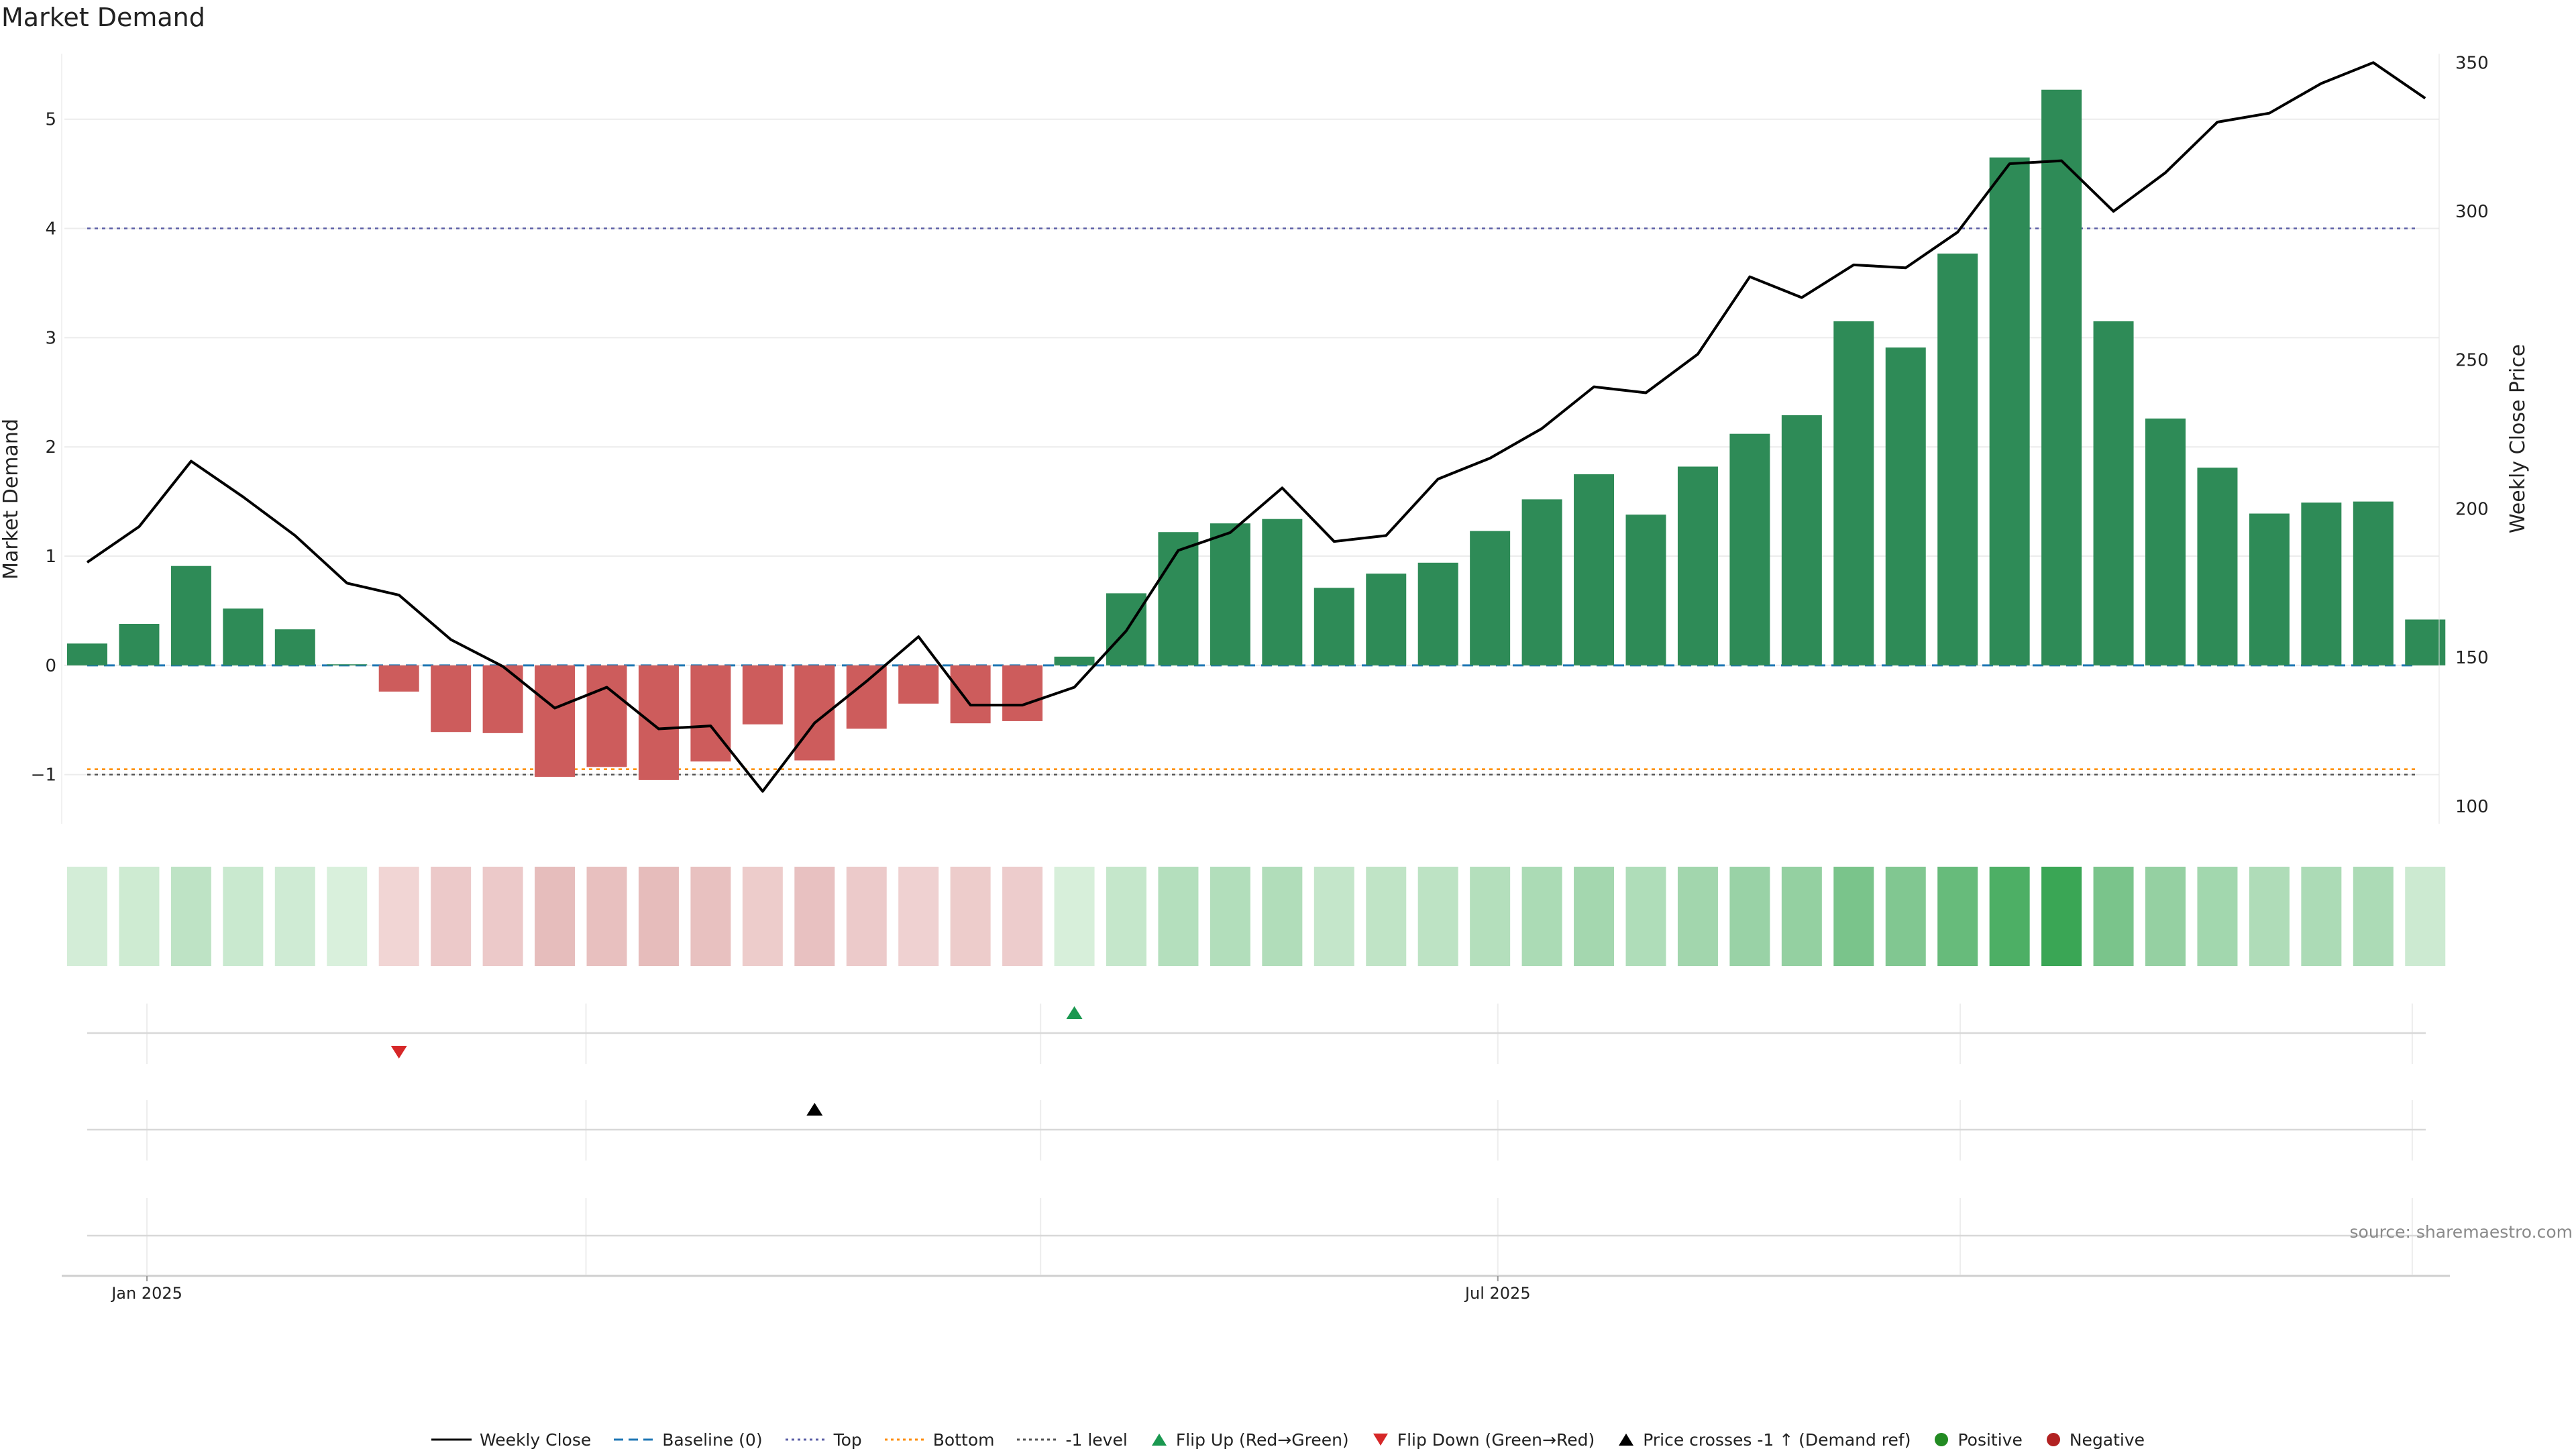 The image size is (2576, 1453). I want to click on triangle-up-icon, so click(1159, 1440).